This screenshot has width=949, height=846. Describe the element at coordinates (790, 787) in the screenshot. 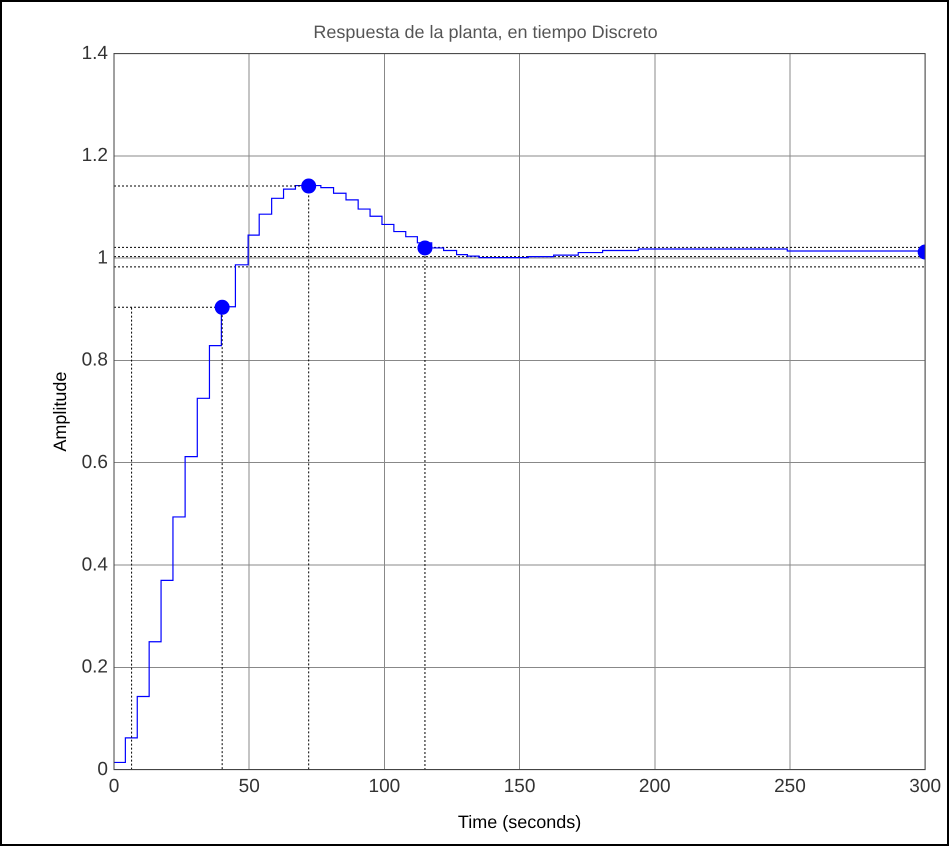

I see `x-tick-label: 250` at that location.